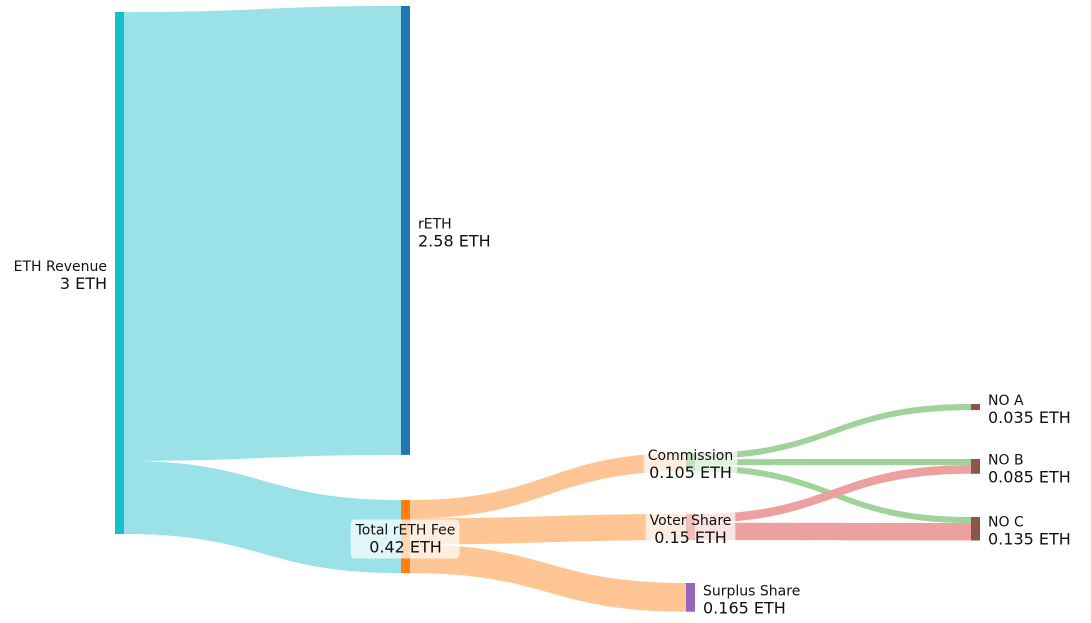  I want to click on link-total-reth-fee-to-voter-share, so click(548, 529).